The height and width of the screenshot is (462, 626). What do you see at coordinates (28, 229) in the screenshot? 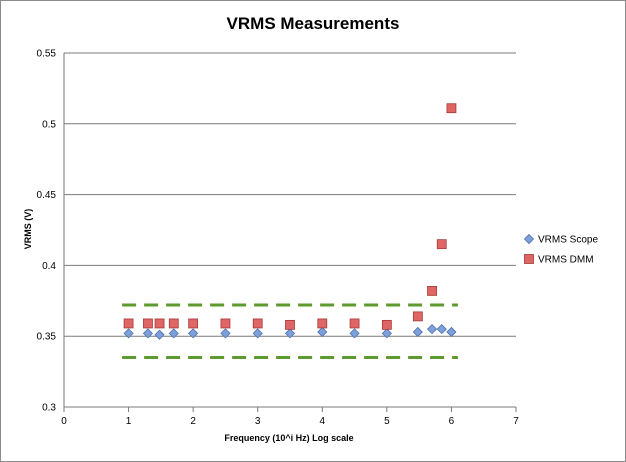
I see `y-axis-label: VRMS (V)` at bounding box center [28, 229].